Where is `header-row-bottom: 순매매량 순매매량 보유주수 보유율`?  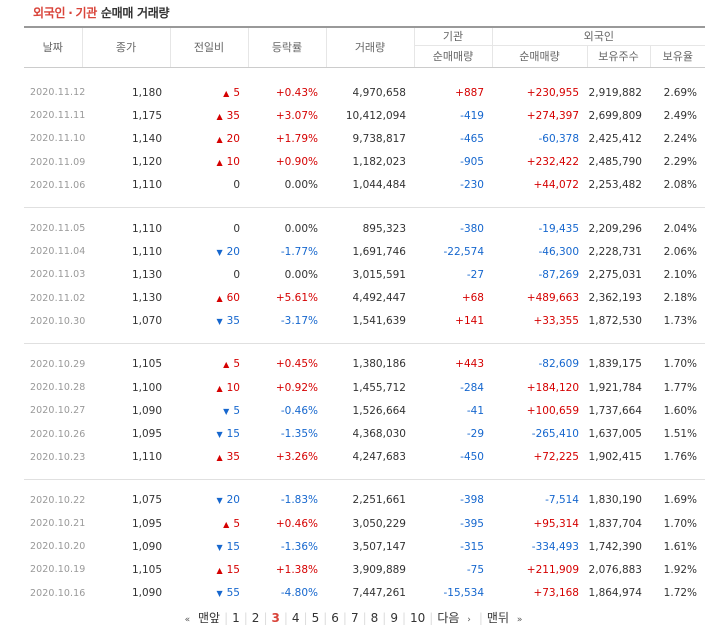
header-row-bottom: 순매매량 순매매량 보유주수 보유율 is located at coordinates (365, 56).